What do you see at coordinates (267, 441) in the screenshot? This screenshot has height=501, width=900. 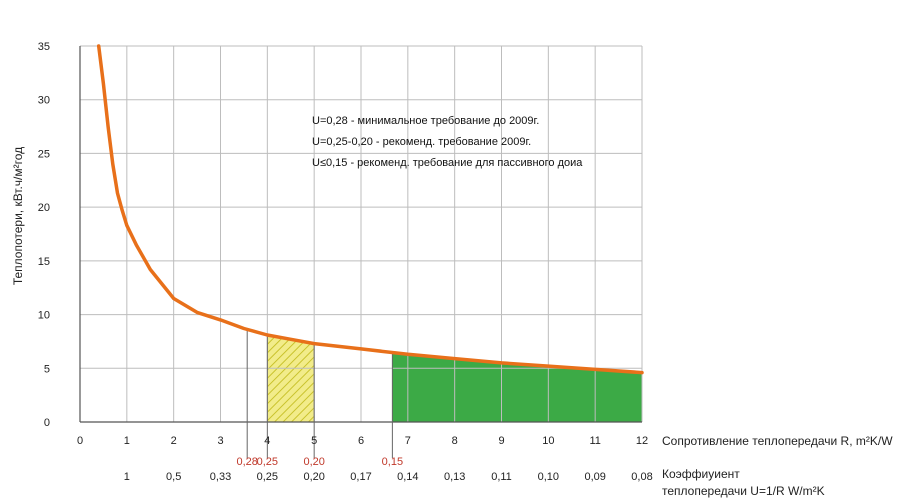 I see `x-tick-label: 4` at bounding box center [267, 441].